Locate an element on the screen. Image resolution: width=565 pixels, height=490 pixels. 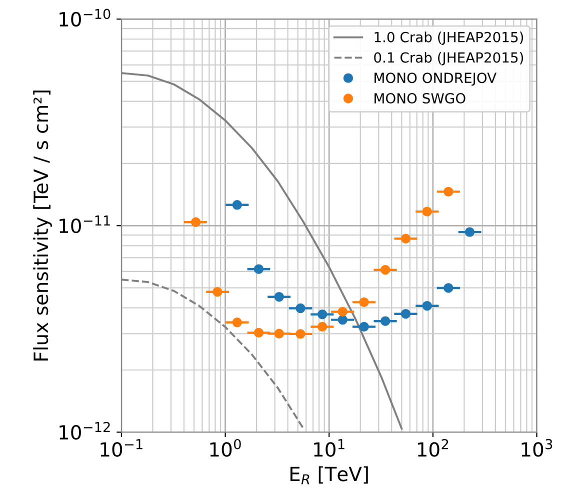
x-tick-label: 10$^{1}$ is located at coordinates (329, 448).